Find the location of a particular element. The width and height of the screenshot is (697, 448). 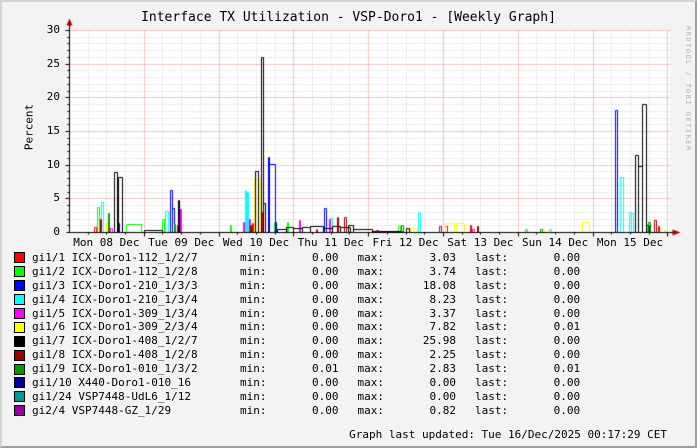

legend-series-name: gi1/10 X440-Doro1-010_16 is located at coordinates (111, 383).